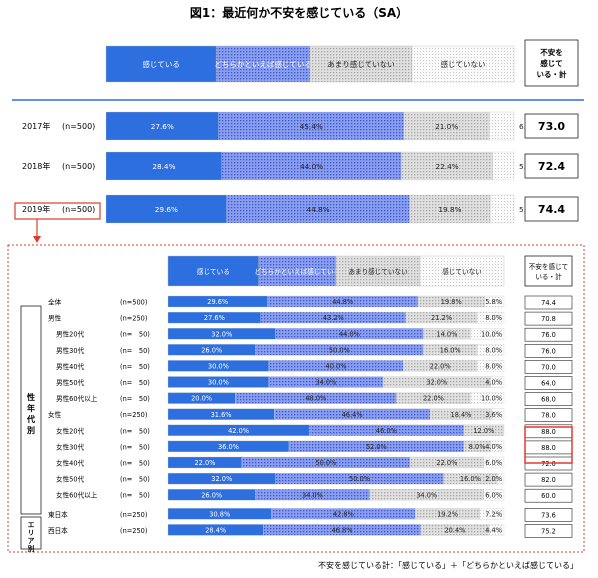  What do you see at coordinates (36, 166) in the screenshot?
I see `year-label: 2018年` at bounding box center [36, 166].